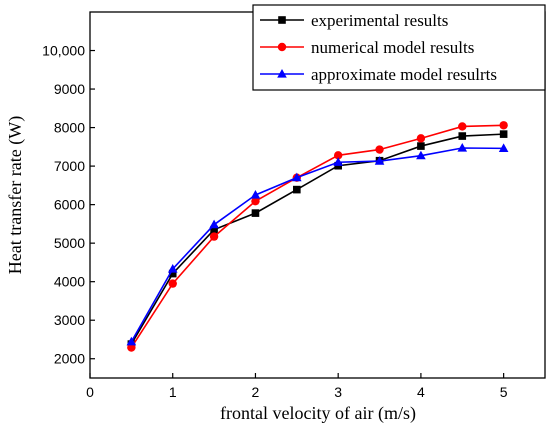 This screenshot has height=430, width=550. I want to click on y-tick-label: 5000, so click(69, 243).